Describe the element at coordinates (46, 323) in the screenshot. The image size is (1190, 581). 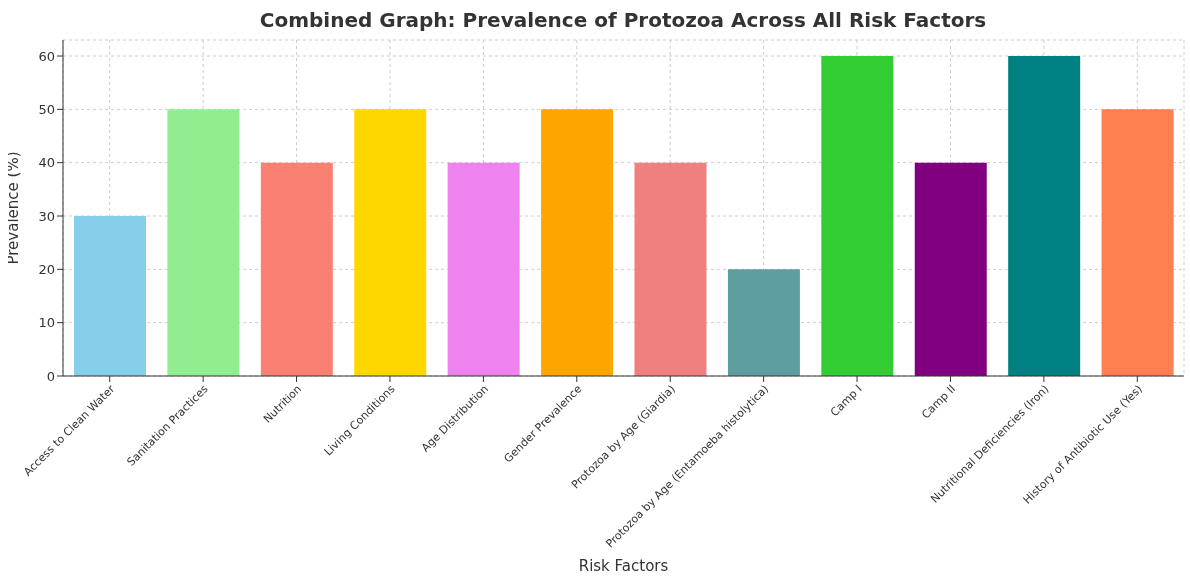
I see `y-tick-label: 10` at that location.